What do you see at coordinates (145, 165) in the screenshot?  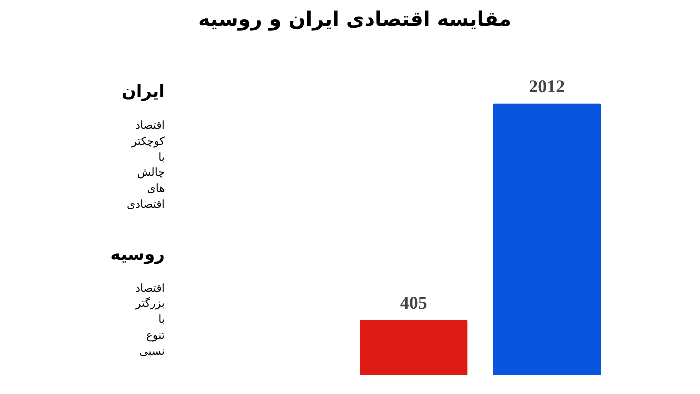 I see `text: اقتصاد کوچکتر با چالش های اقتصادی` at bounding box center [145, 165].